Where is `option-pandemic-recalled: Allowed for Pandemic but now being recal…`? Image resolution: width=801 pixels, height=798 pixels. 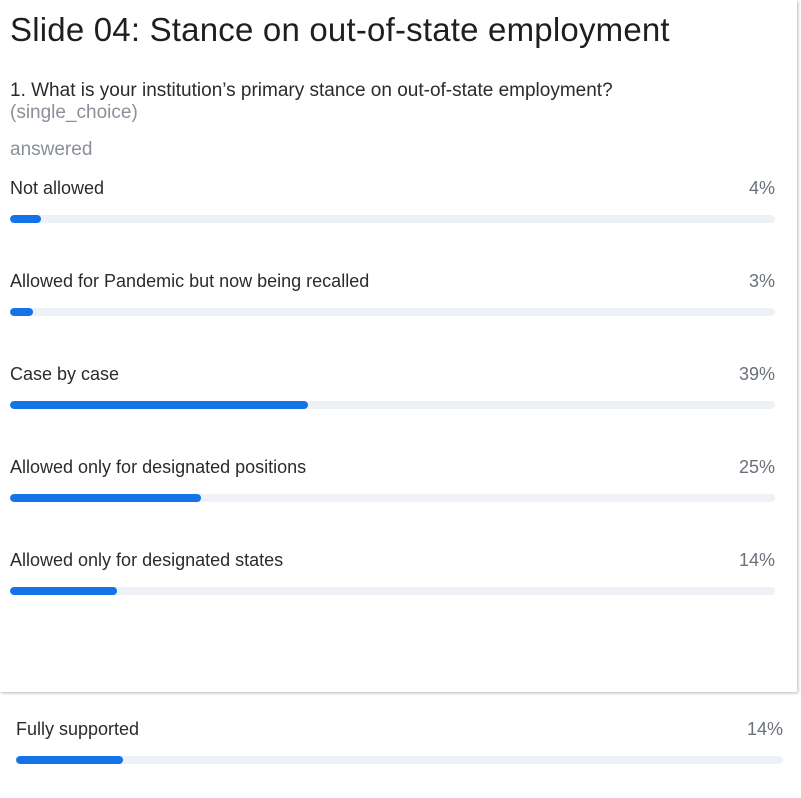
option-pandemic-recalled: Allowed for Pandemic but now being recal… is located at coordinates (392, 293).